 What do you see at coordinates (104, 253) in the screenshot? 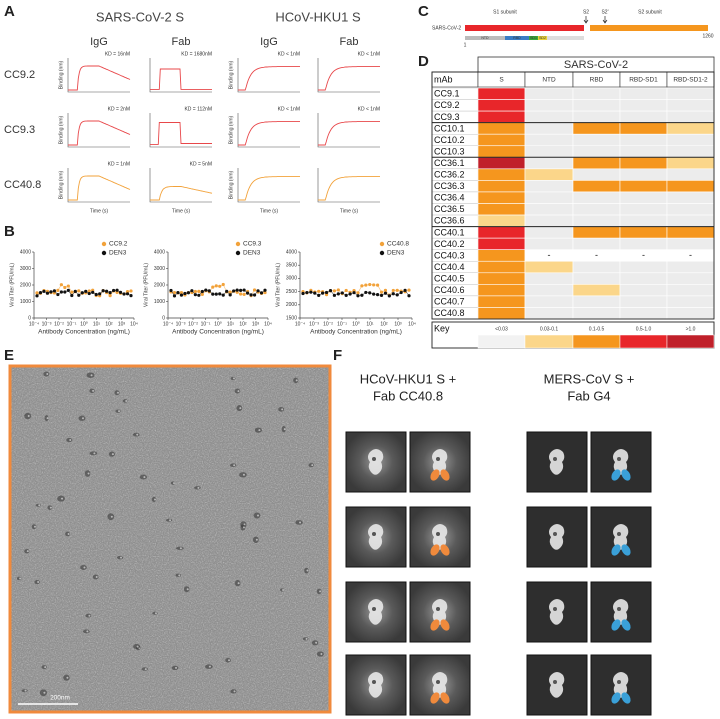
I see `legend-marker` at bounding box center [104, 253].